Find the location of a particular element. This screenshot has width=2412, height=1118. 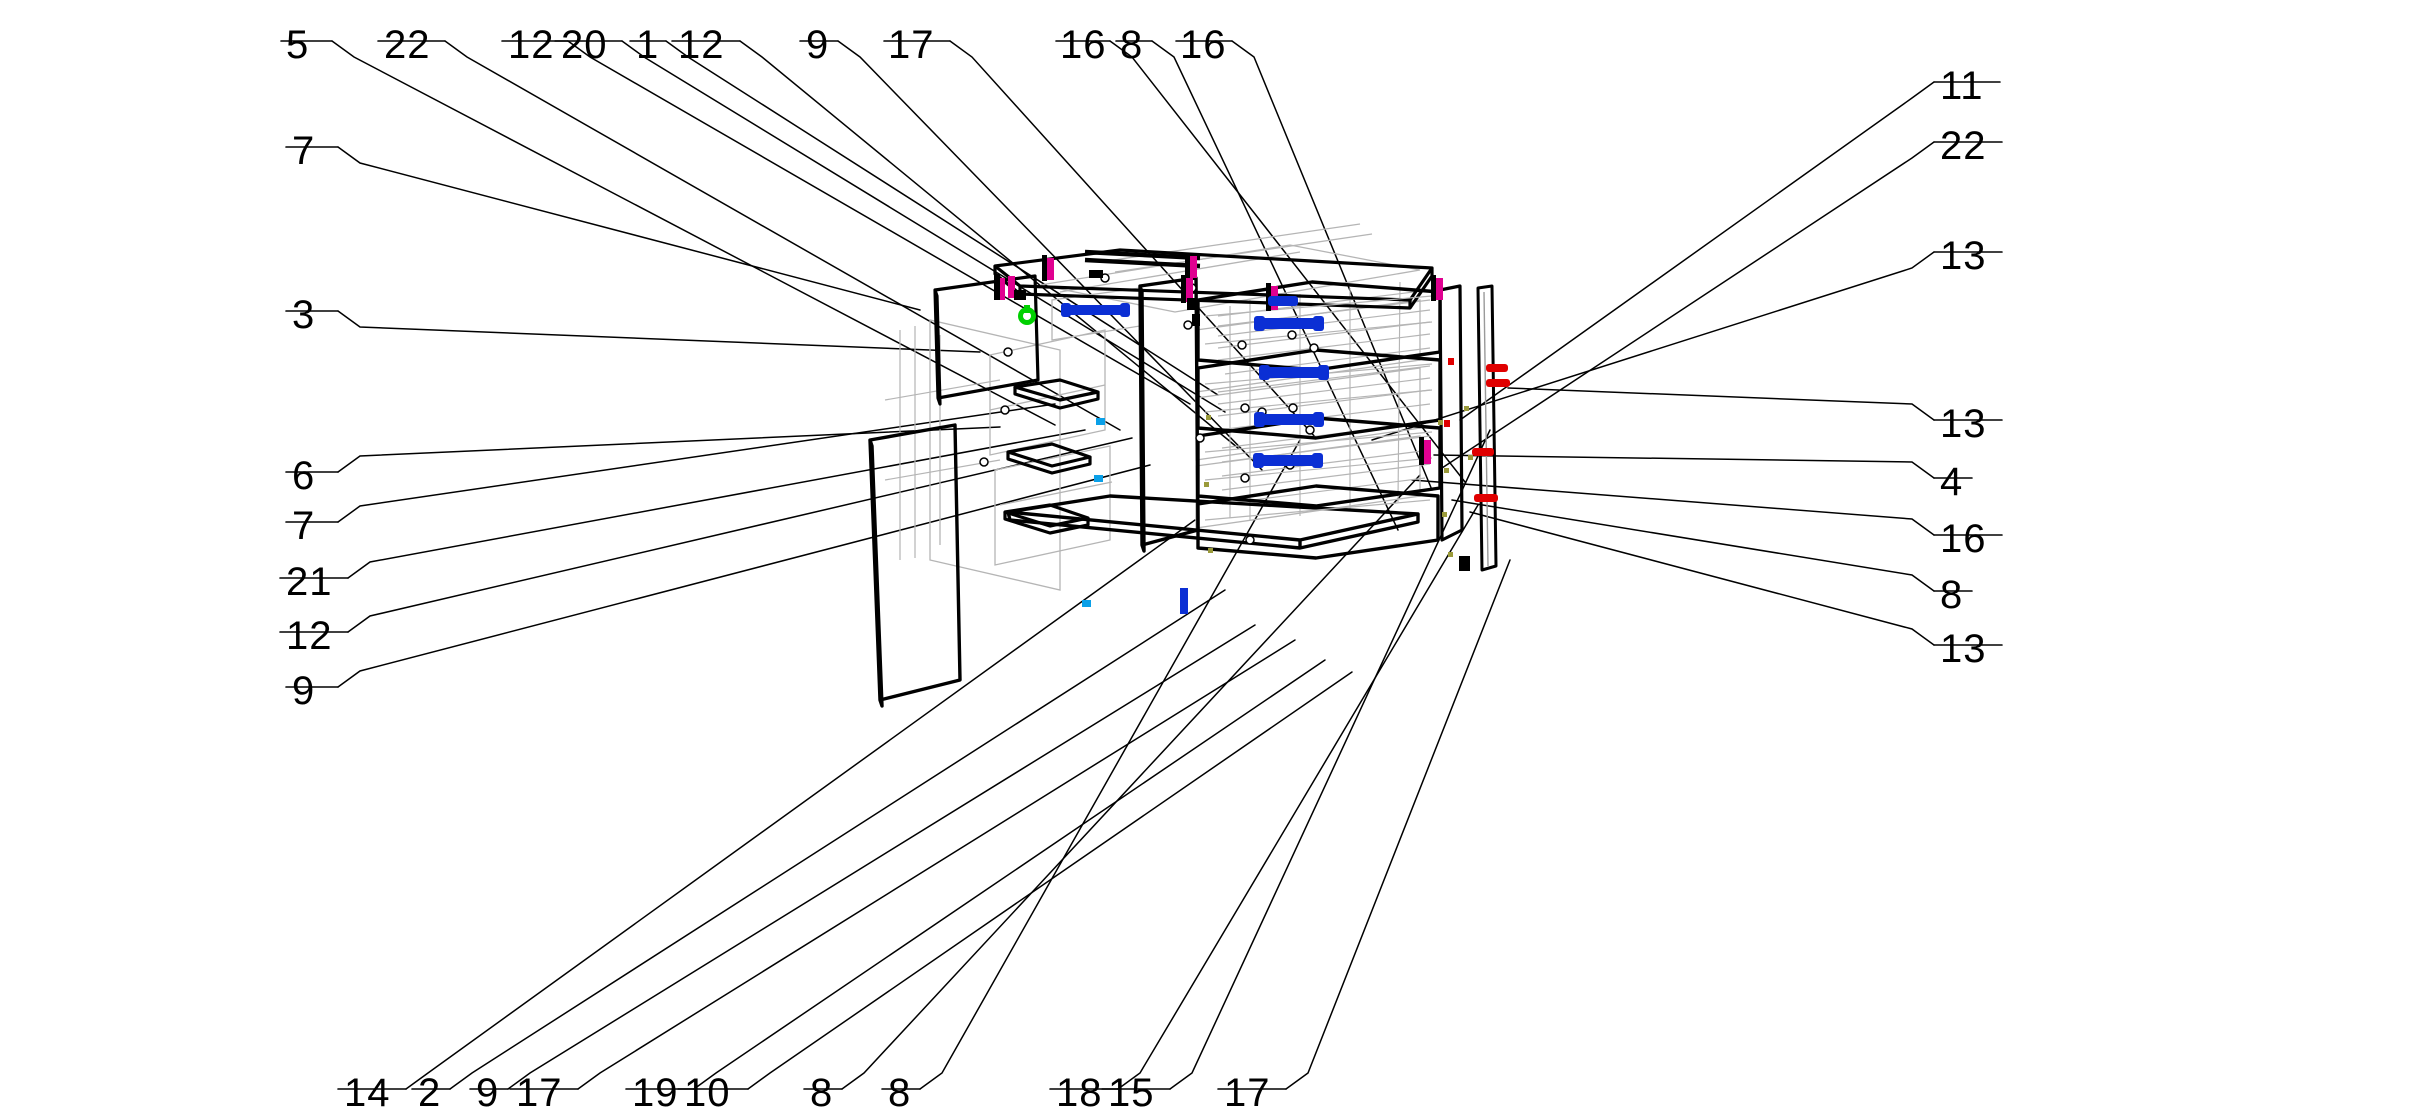

callout-number: 15 is located at coordinates (1131, 1093).